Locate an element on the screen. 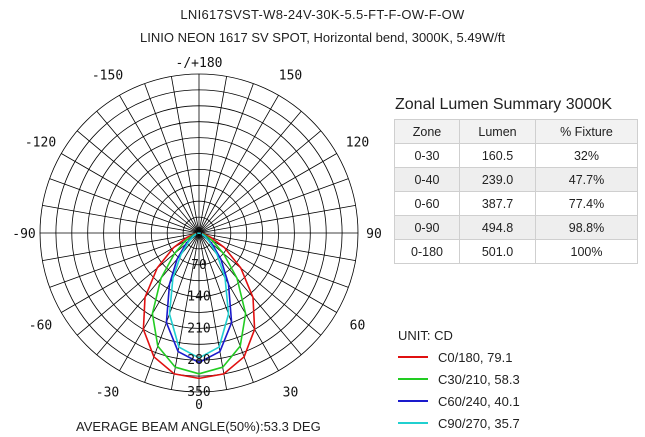 This screenshot has width=645, height=437. legend-label: C90/270, 35.7 is located at coordinates (479, 423).